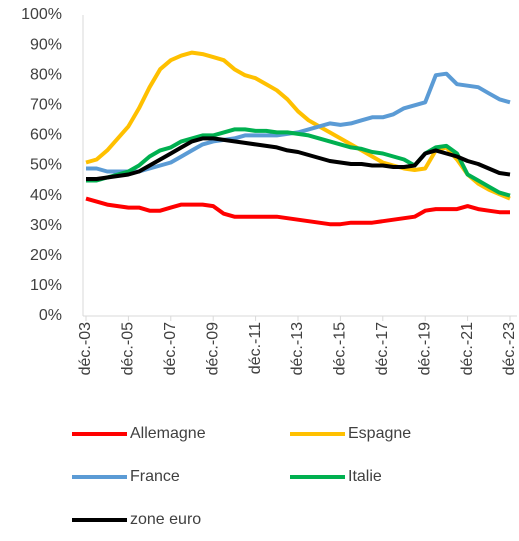 Image resolution: width=519 pixels, height=541 pixels. What do you see at coordinates (46, 285) in the screenshot?
I see `y-tick-label: 10%` at bounding box center [46, 285].